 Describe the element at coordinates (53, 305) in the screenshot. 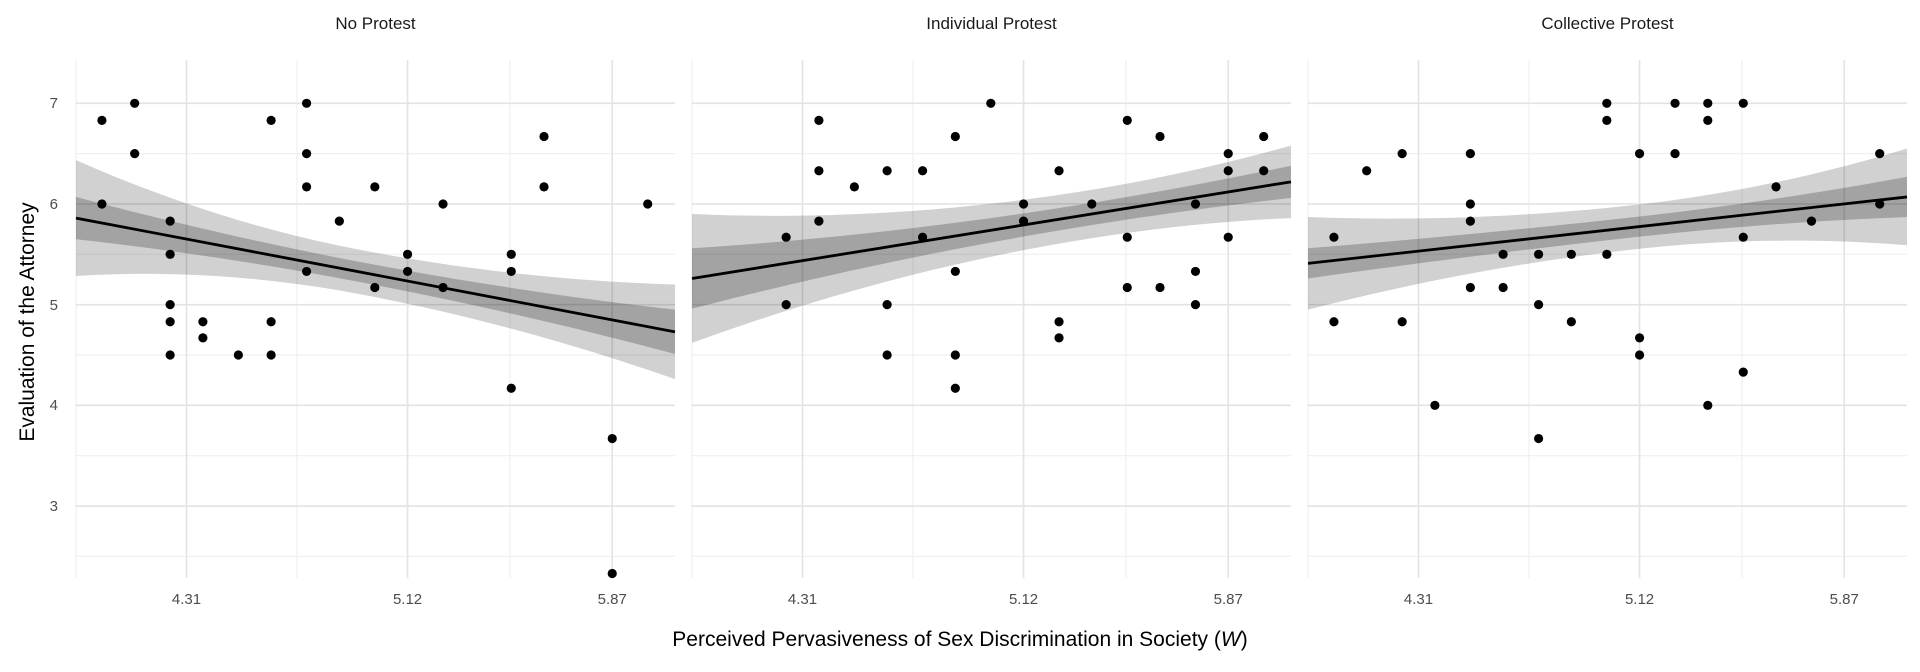

I see `y-tick-label: 5` at that location.